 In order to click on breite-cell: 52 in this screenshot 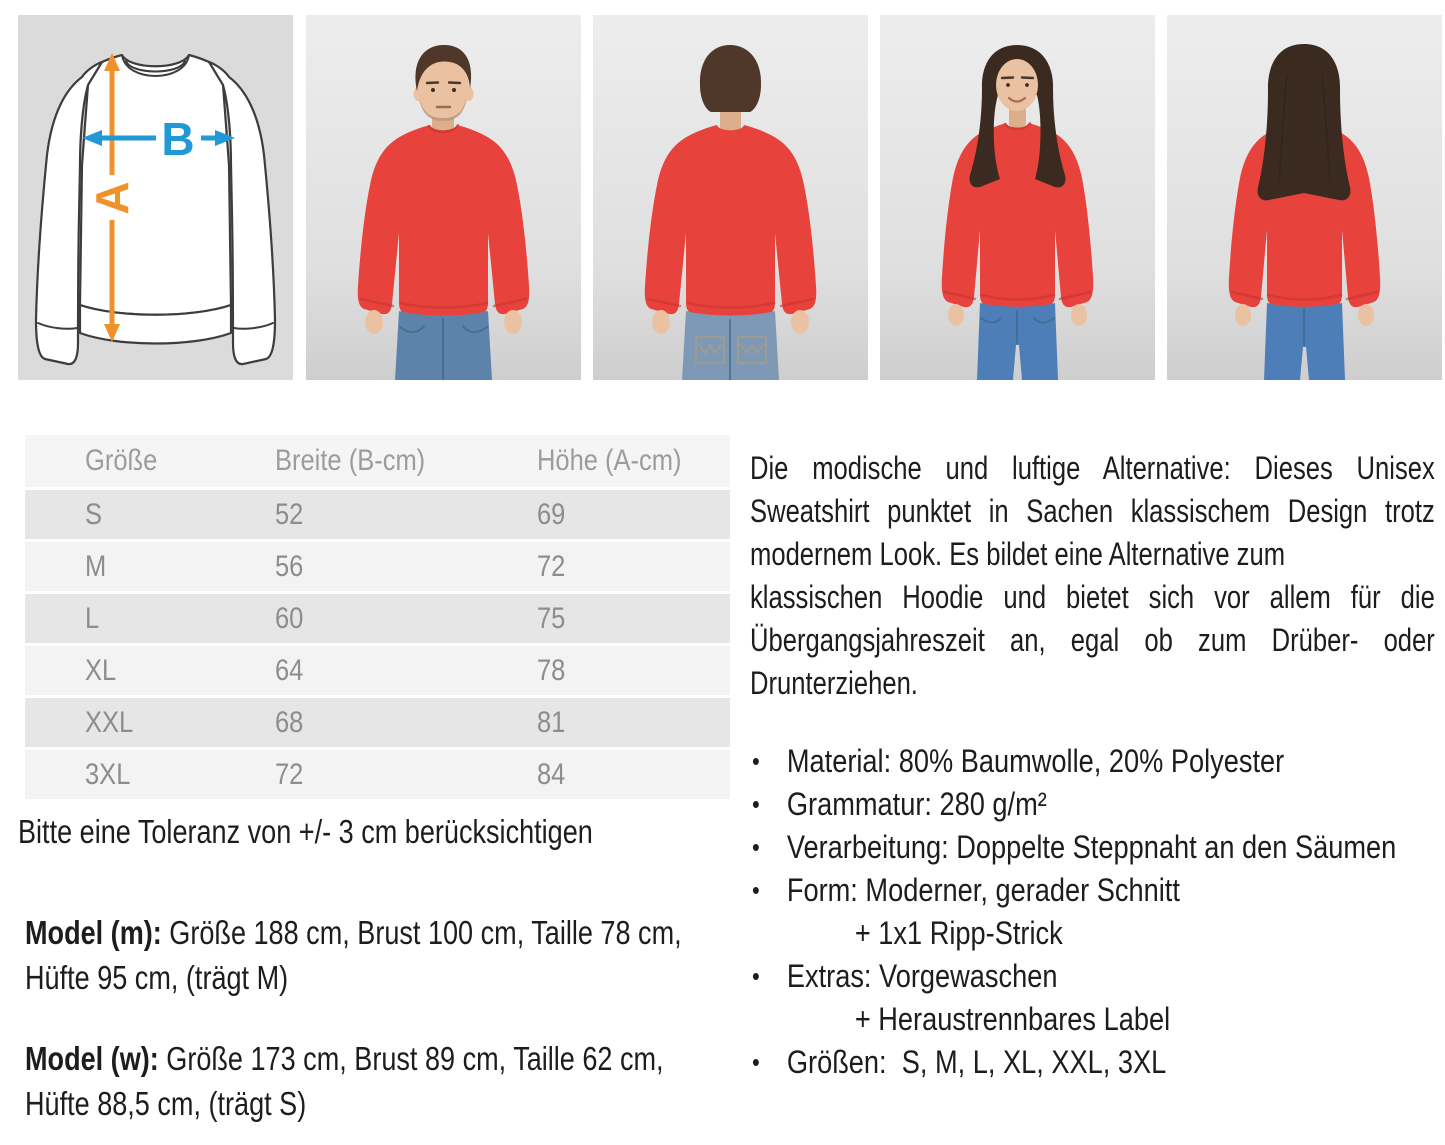, I will do `click(289, 514)`.